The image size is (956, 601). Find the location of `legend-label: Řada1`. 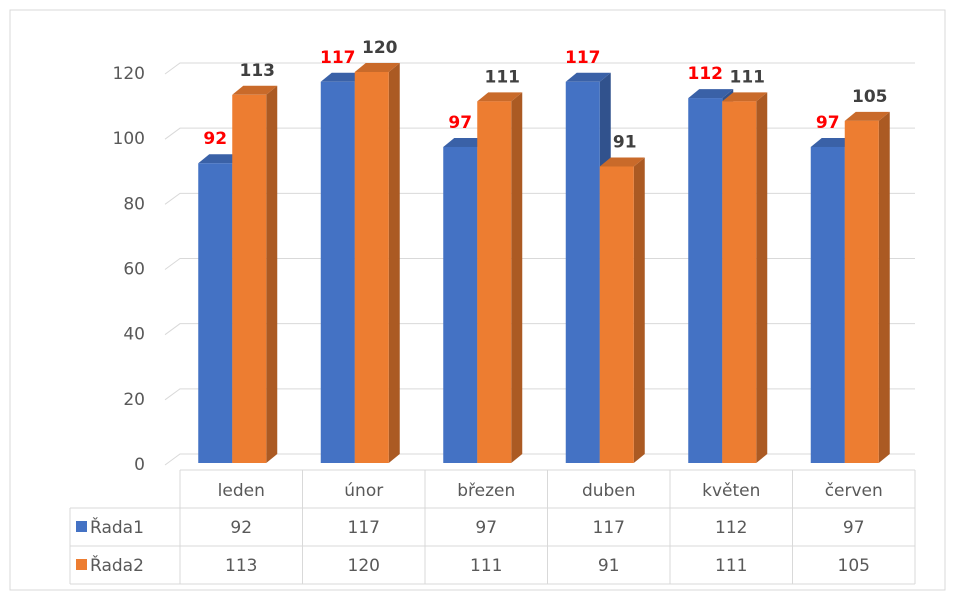

legend-label: Řada1 is located at coordinates (117, 527).